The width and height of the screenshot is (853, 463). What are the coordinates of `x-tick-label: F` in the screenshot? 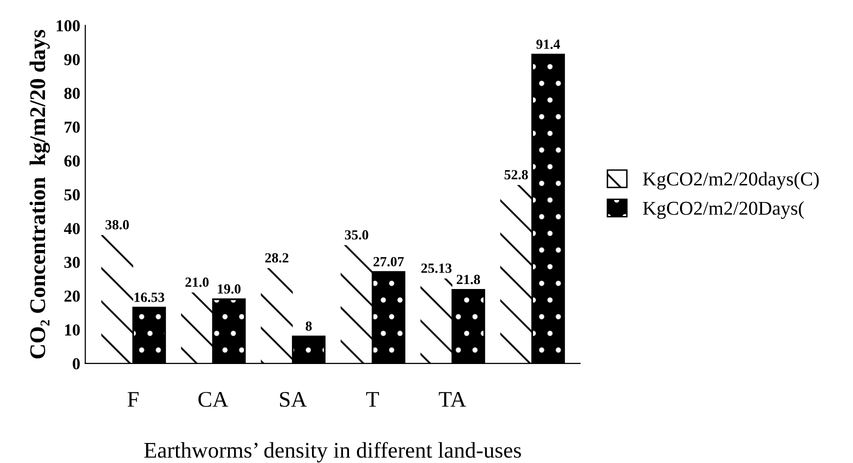 It's located at (133, 399).